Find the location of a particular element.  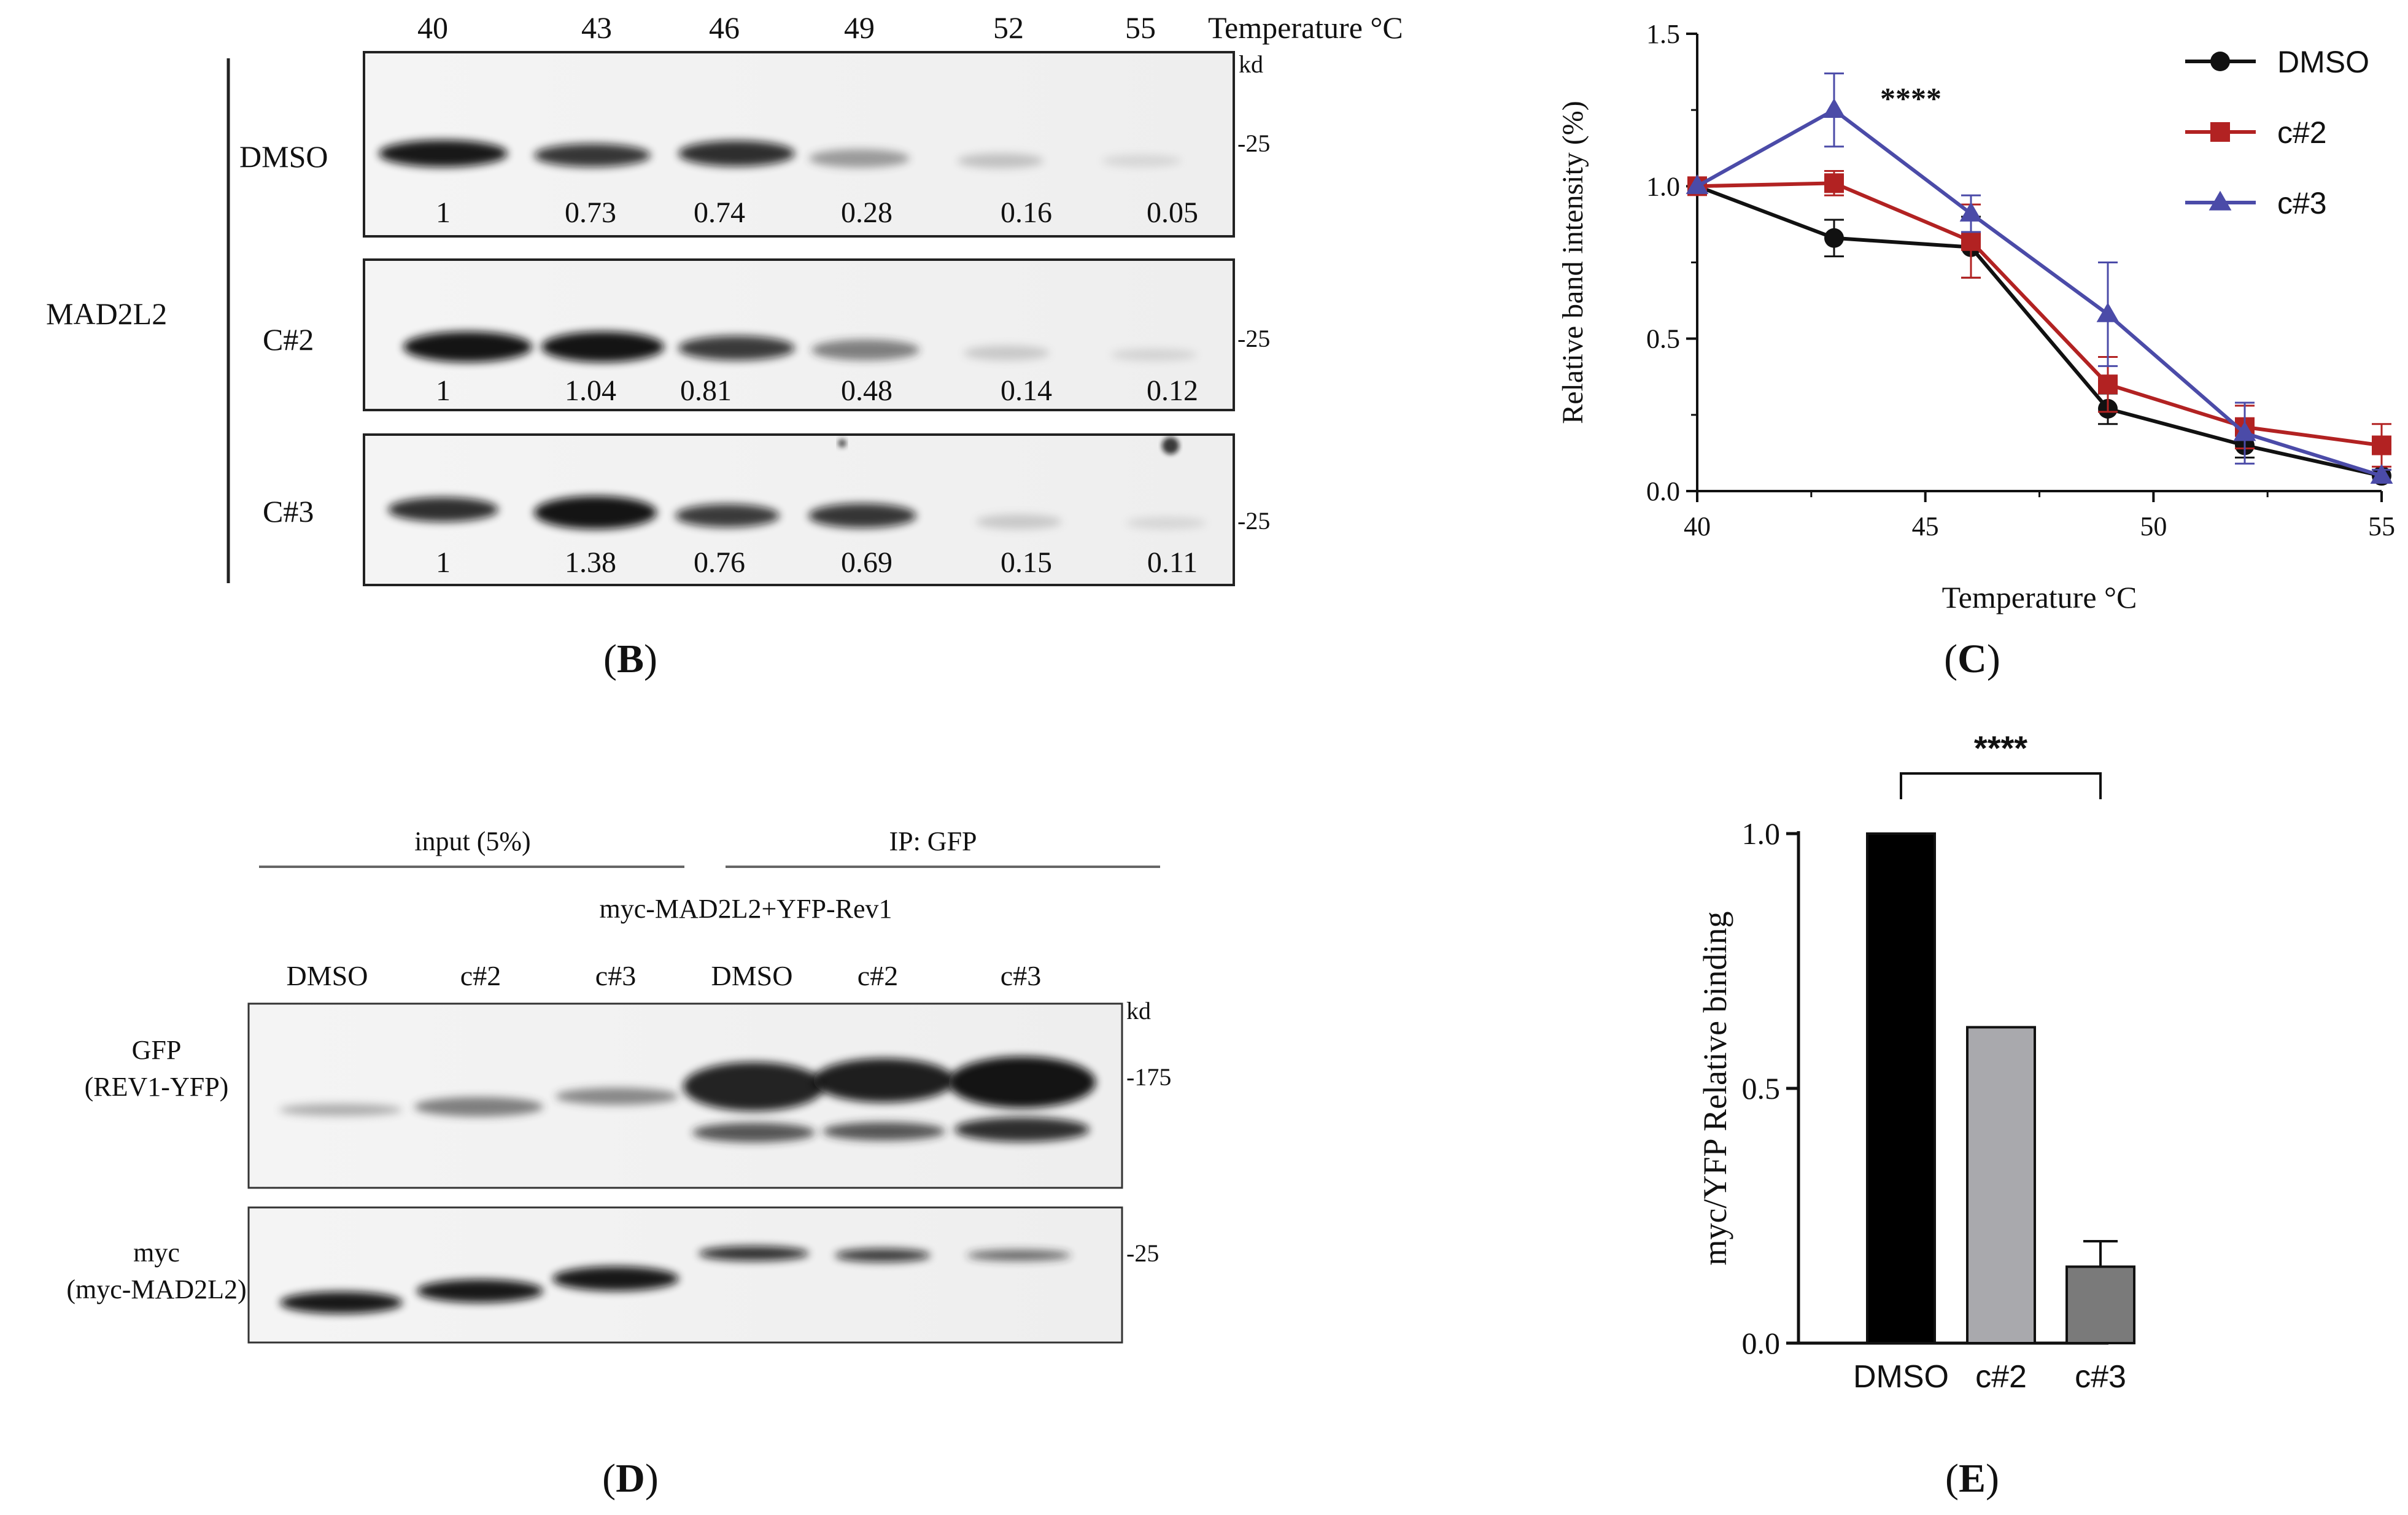

temp-label: 43 is located at coordinates (596, 27).